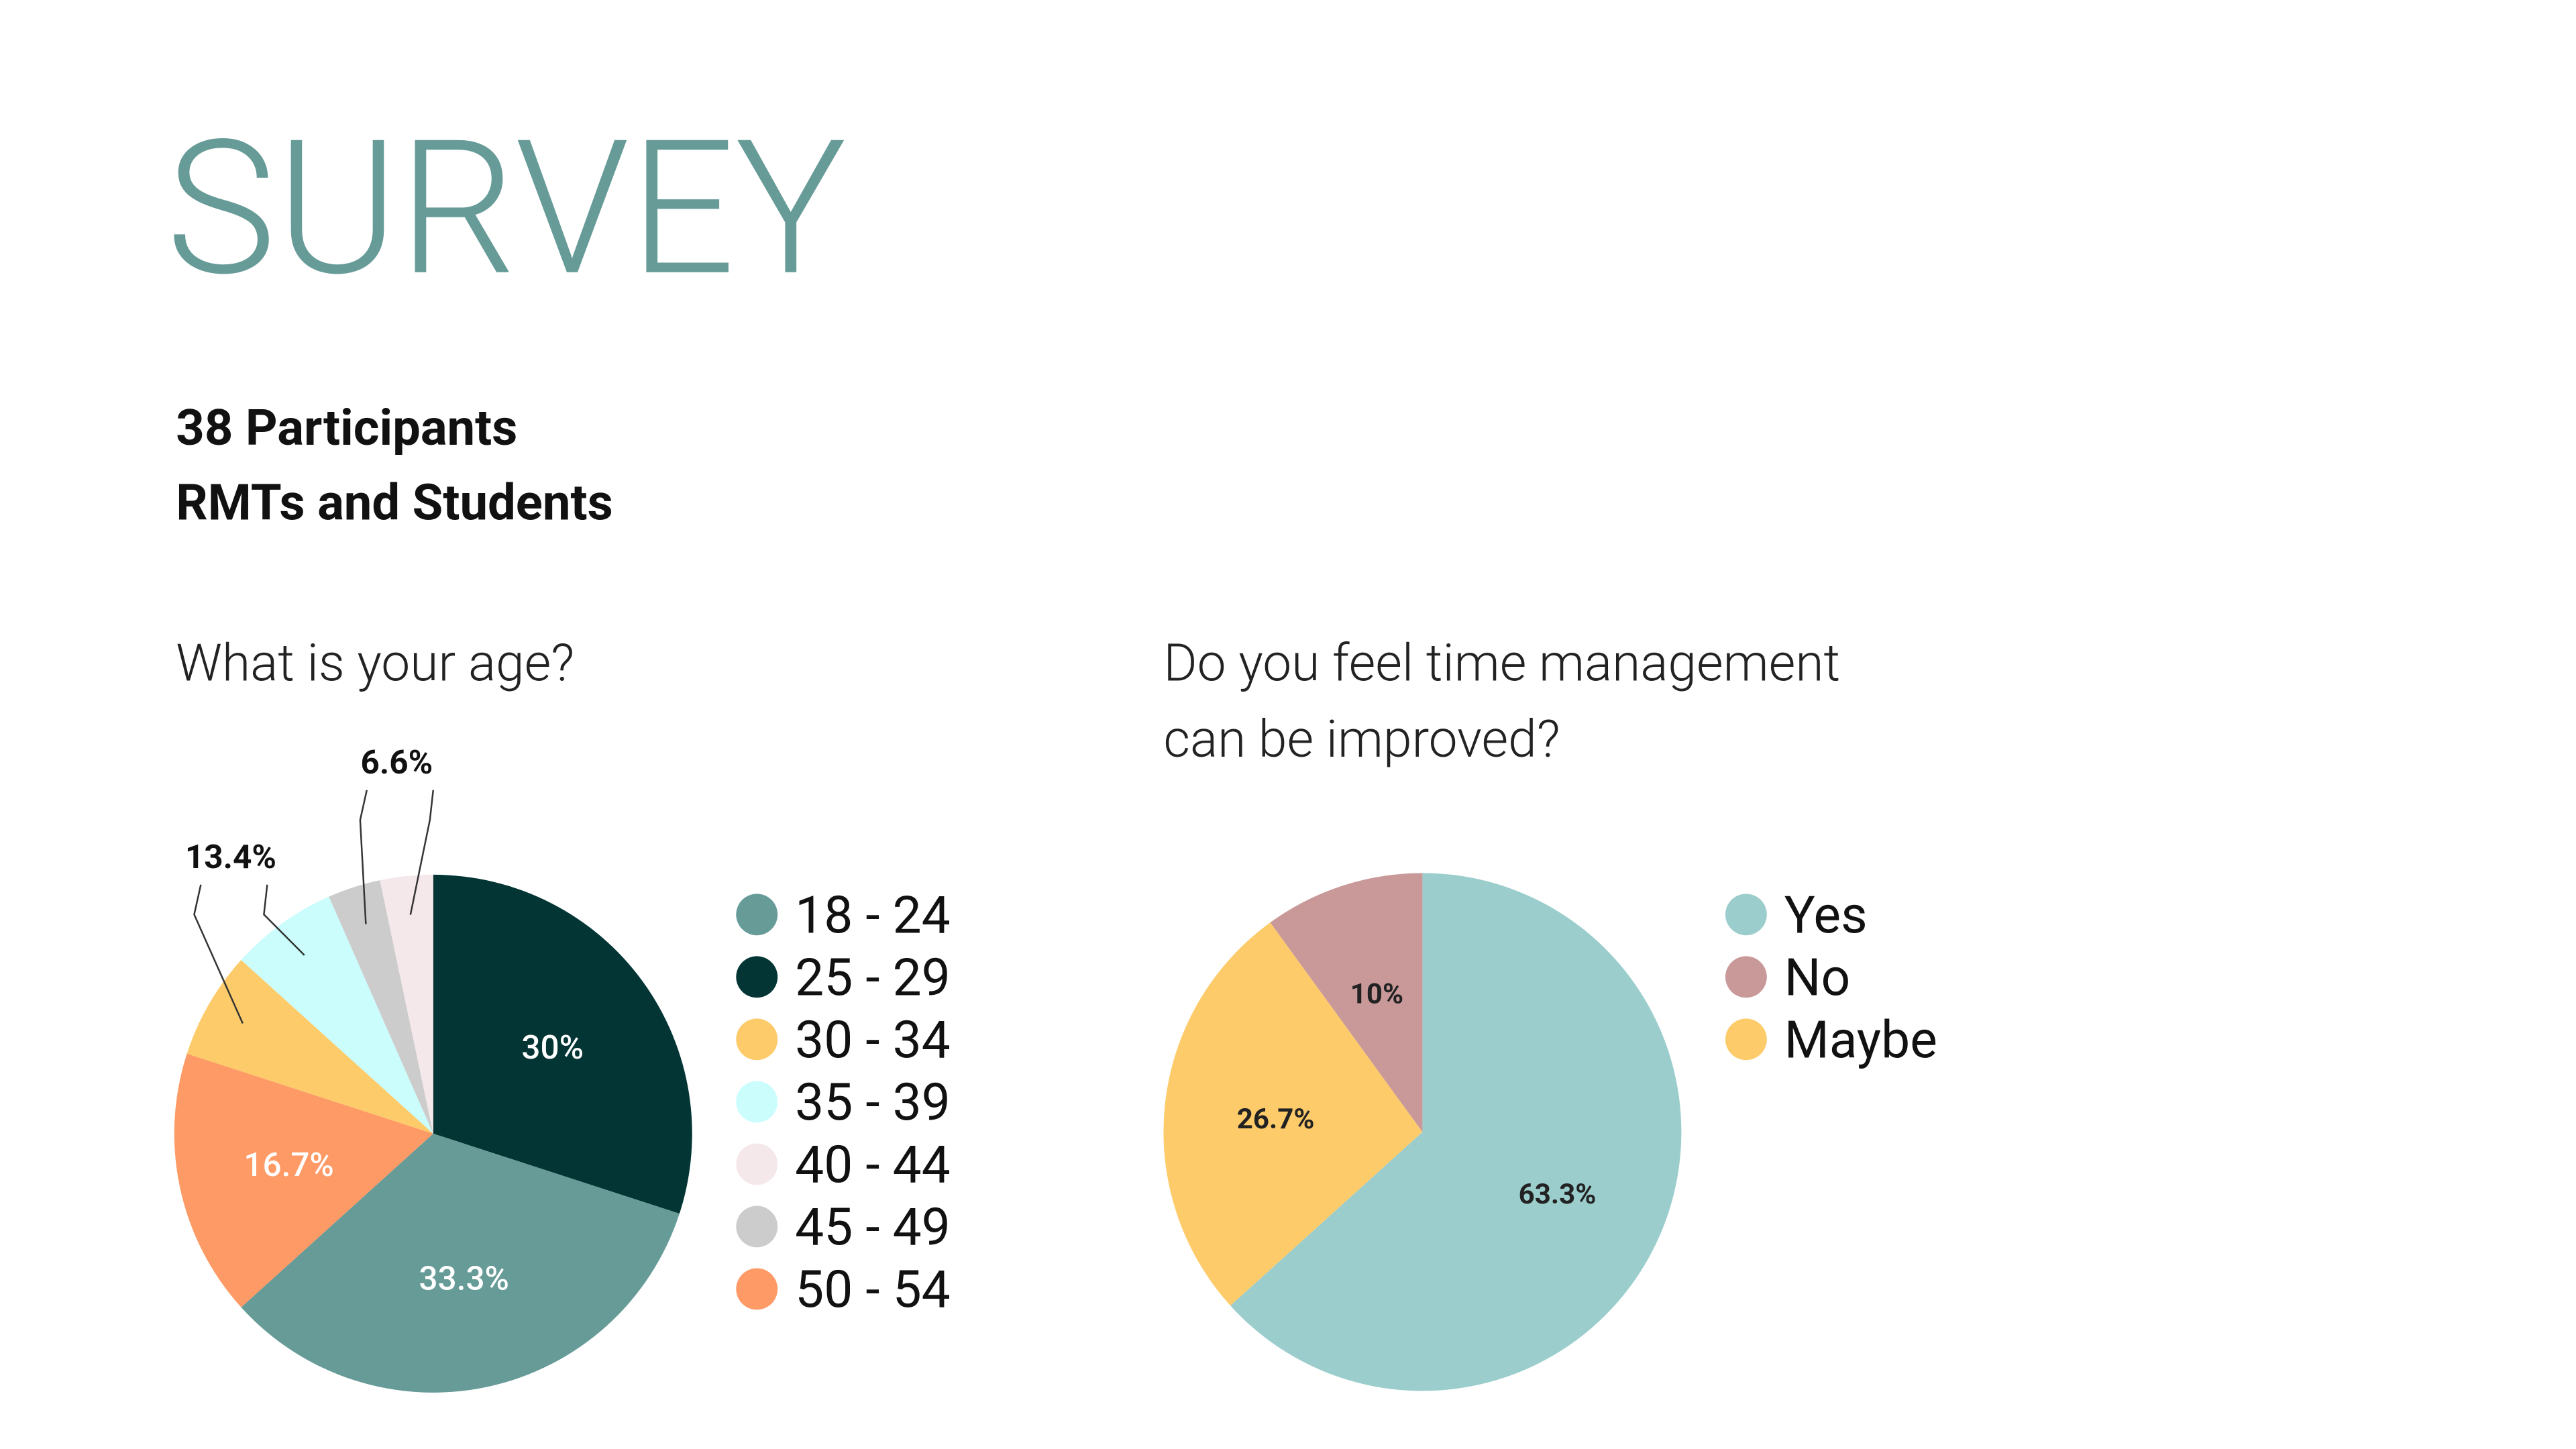  Describe the element at coordinates (873, 1165) in the screenshot. I see `legend-label: 40 - 44` at that location.